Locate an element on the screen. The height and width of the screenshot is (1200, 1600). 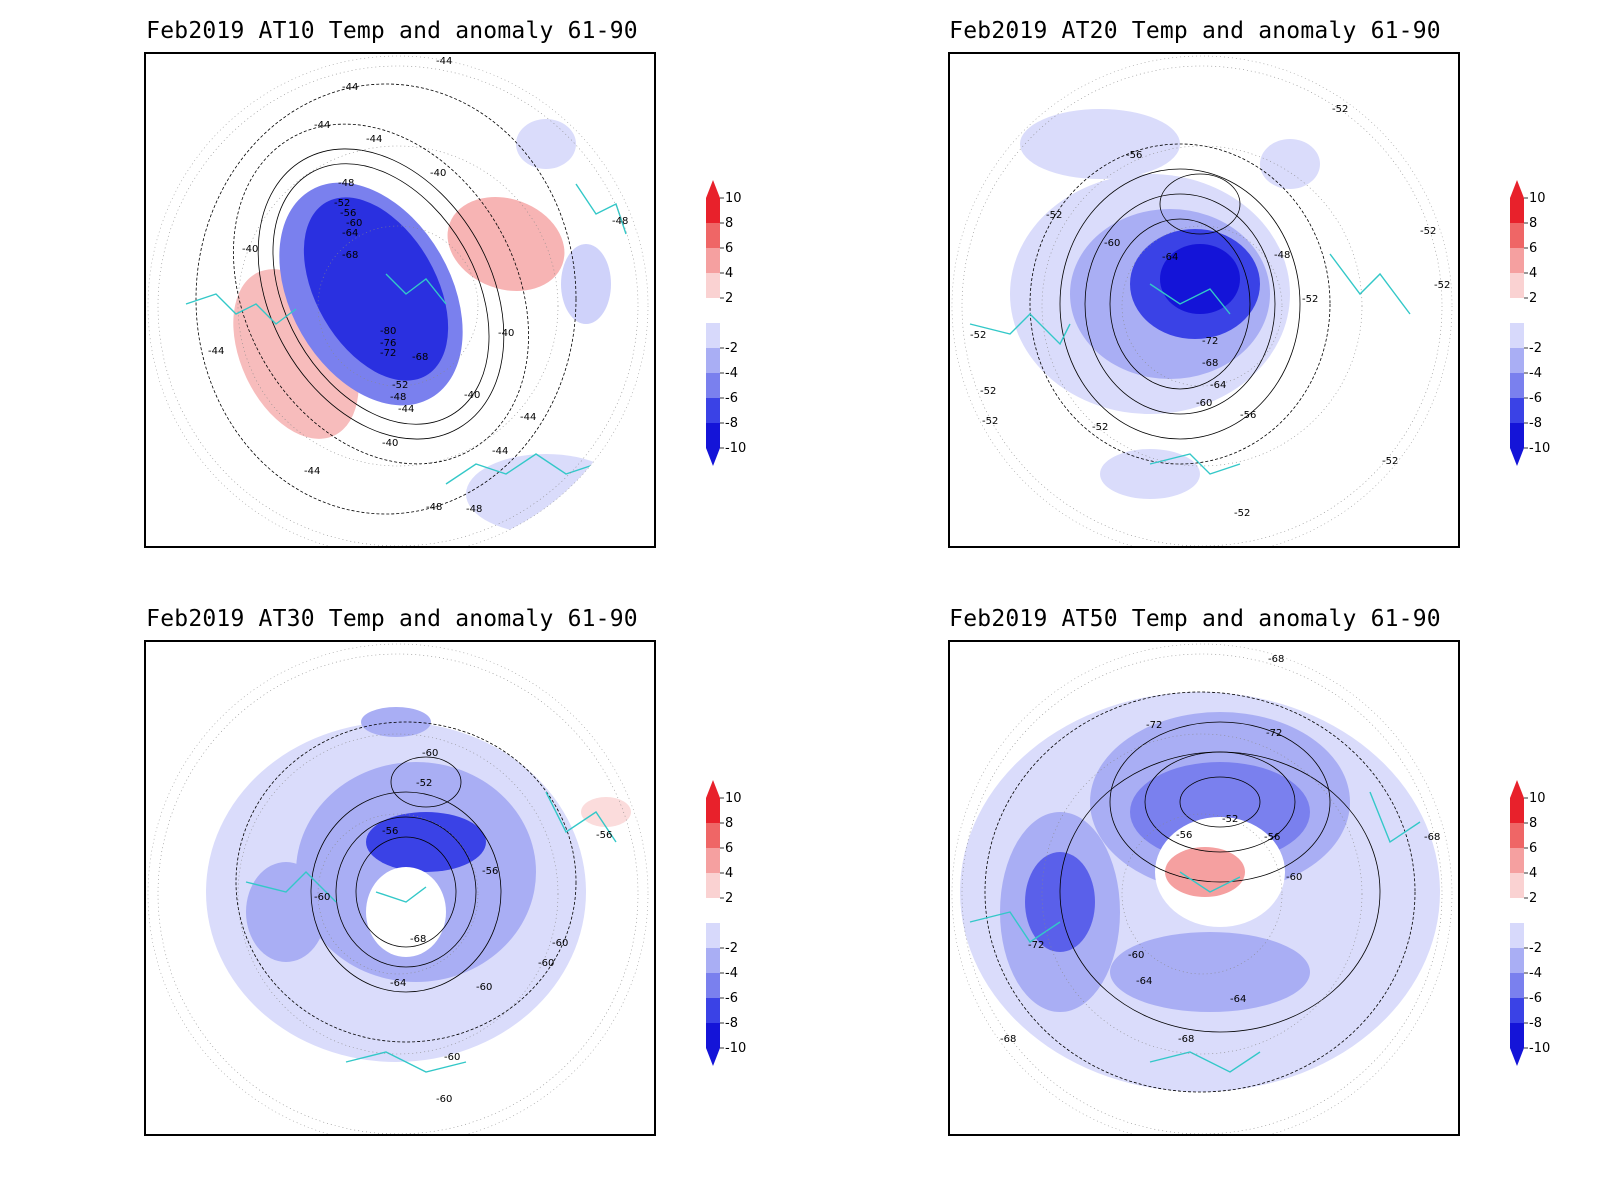
panel-title-at10: Feb2019 AT10 Temp and anomaly 61-90 is located at coordinates (392, 31).